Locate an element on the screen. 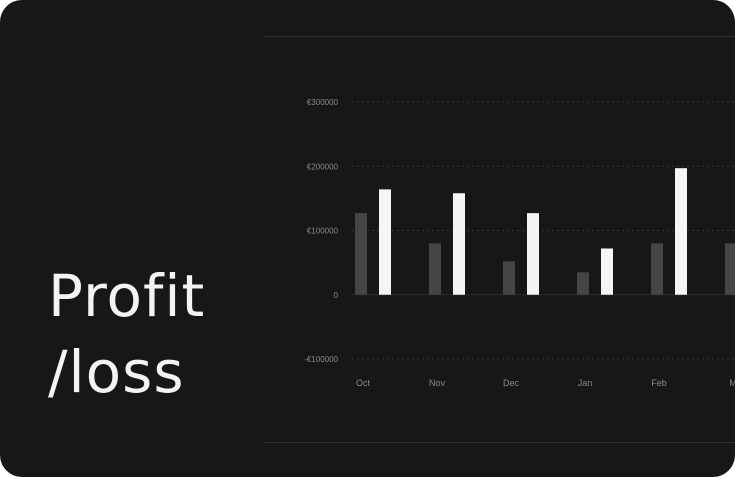 Image resolution: width=735 pixels, height=477 pixels. x-category-label: Feb is located at coordinates (659, 383).